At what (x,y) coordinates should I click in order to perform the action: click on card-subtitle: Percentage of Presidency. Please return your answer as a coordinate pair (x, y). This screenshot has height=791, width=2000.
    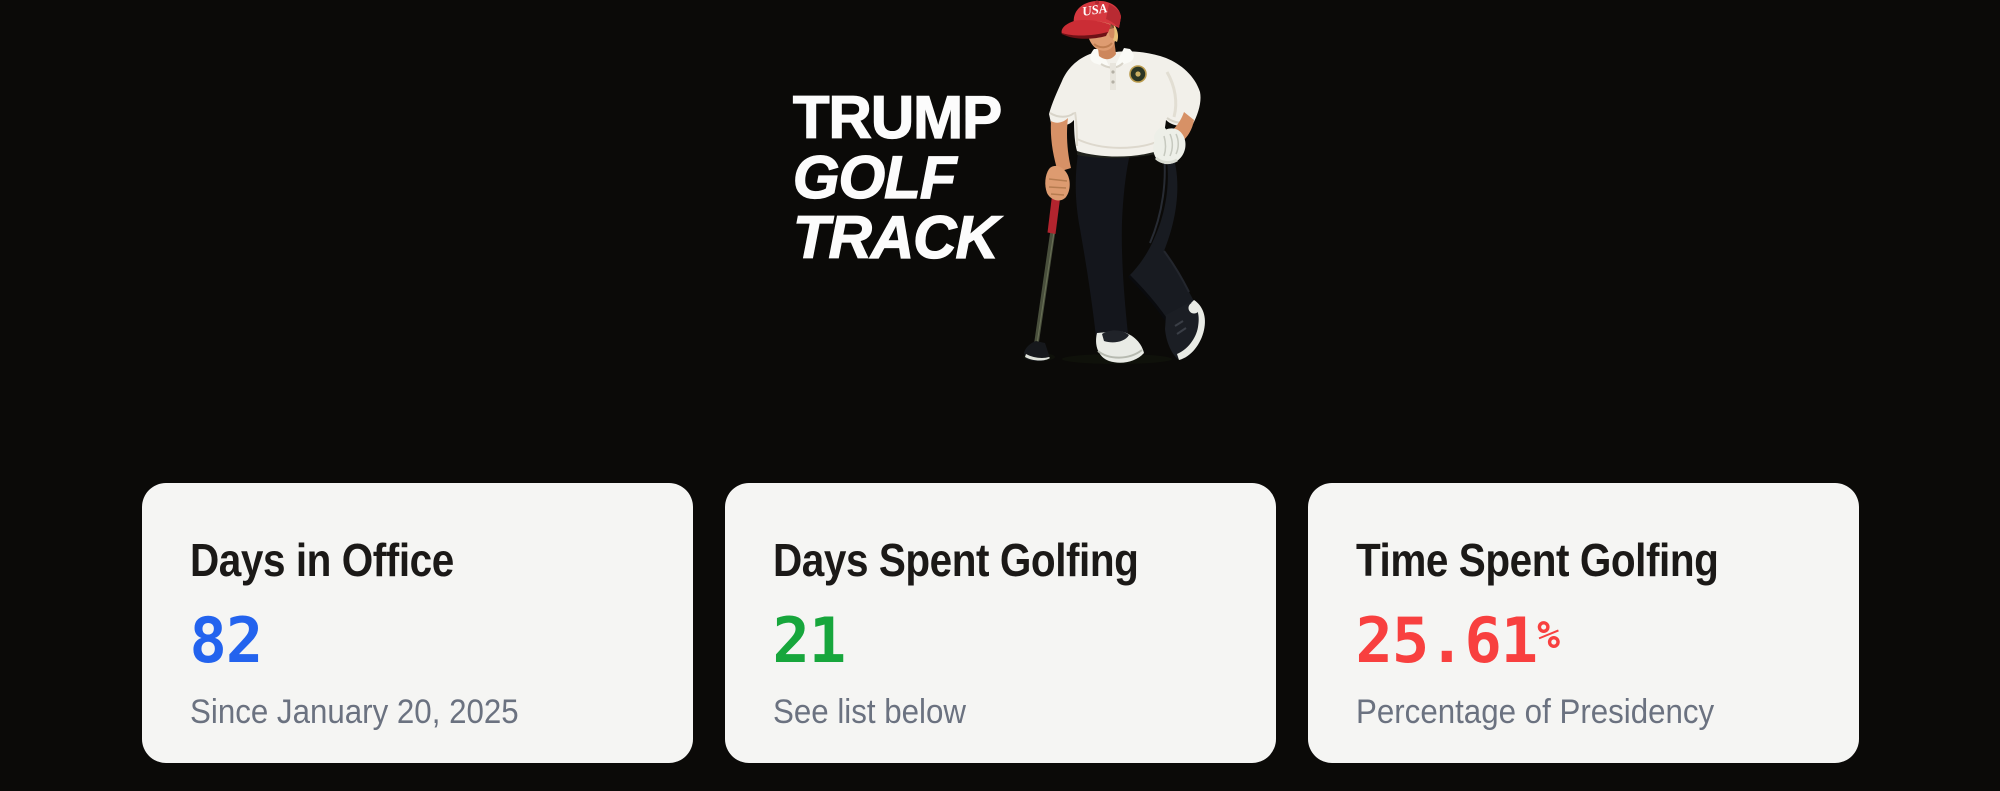
    Looking at the image, I should click on (1534, 712).